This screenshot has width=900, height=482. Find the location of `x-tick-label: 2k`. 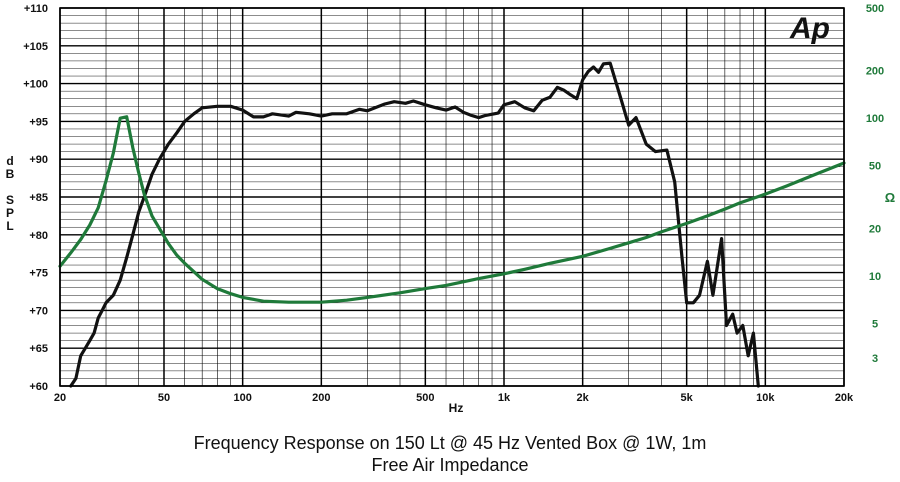

x-tick-label: 2k is located at coordinates (583, 398).